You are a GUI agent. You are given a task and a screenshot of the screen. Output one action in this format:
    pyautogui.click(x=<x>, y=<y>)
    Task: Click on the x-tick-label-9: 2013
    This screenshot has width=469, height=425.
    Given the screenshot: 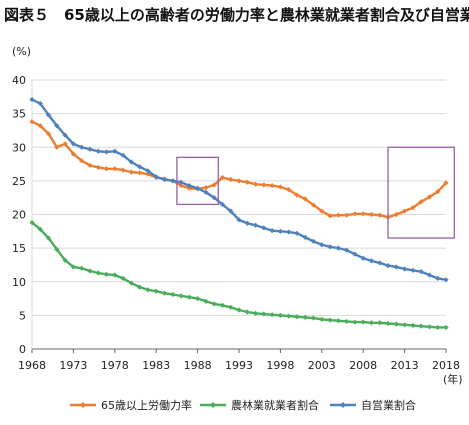 What is the action you would take?
    pyautogui.click(x=405, y=365)
    